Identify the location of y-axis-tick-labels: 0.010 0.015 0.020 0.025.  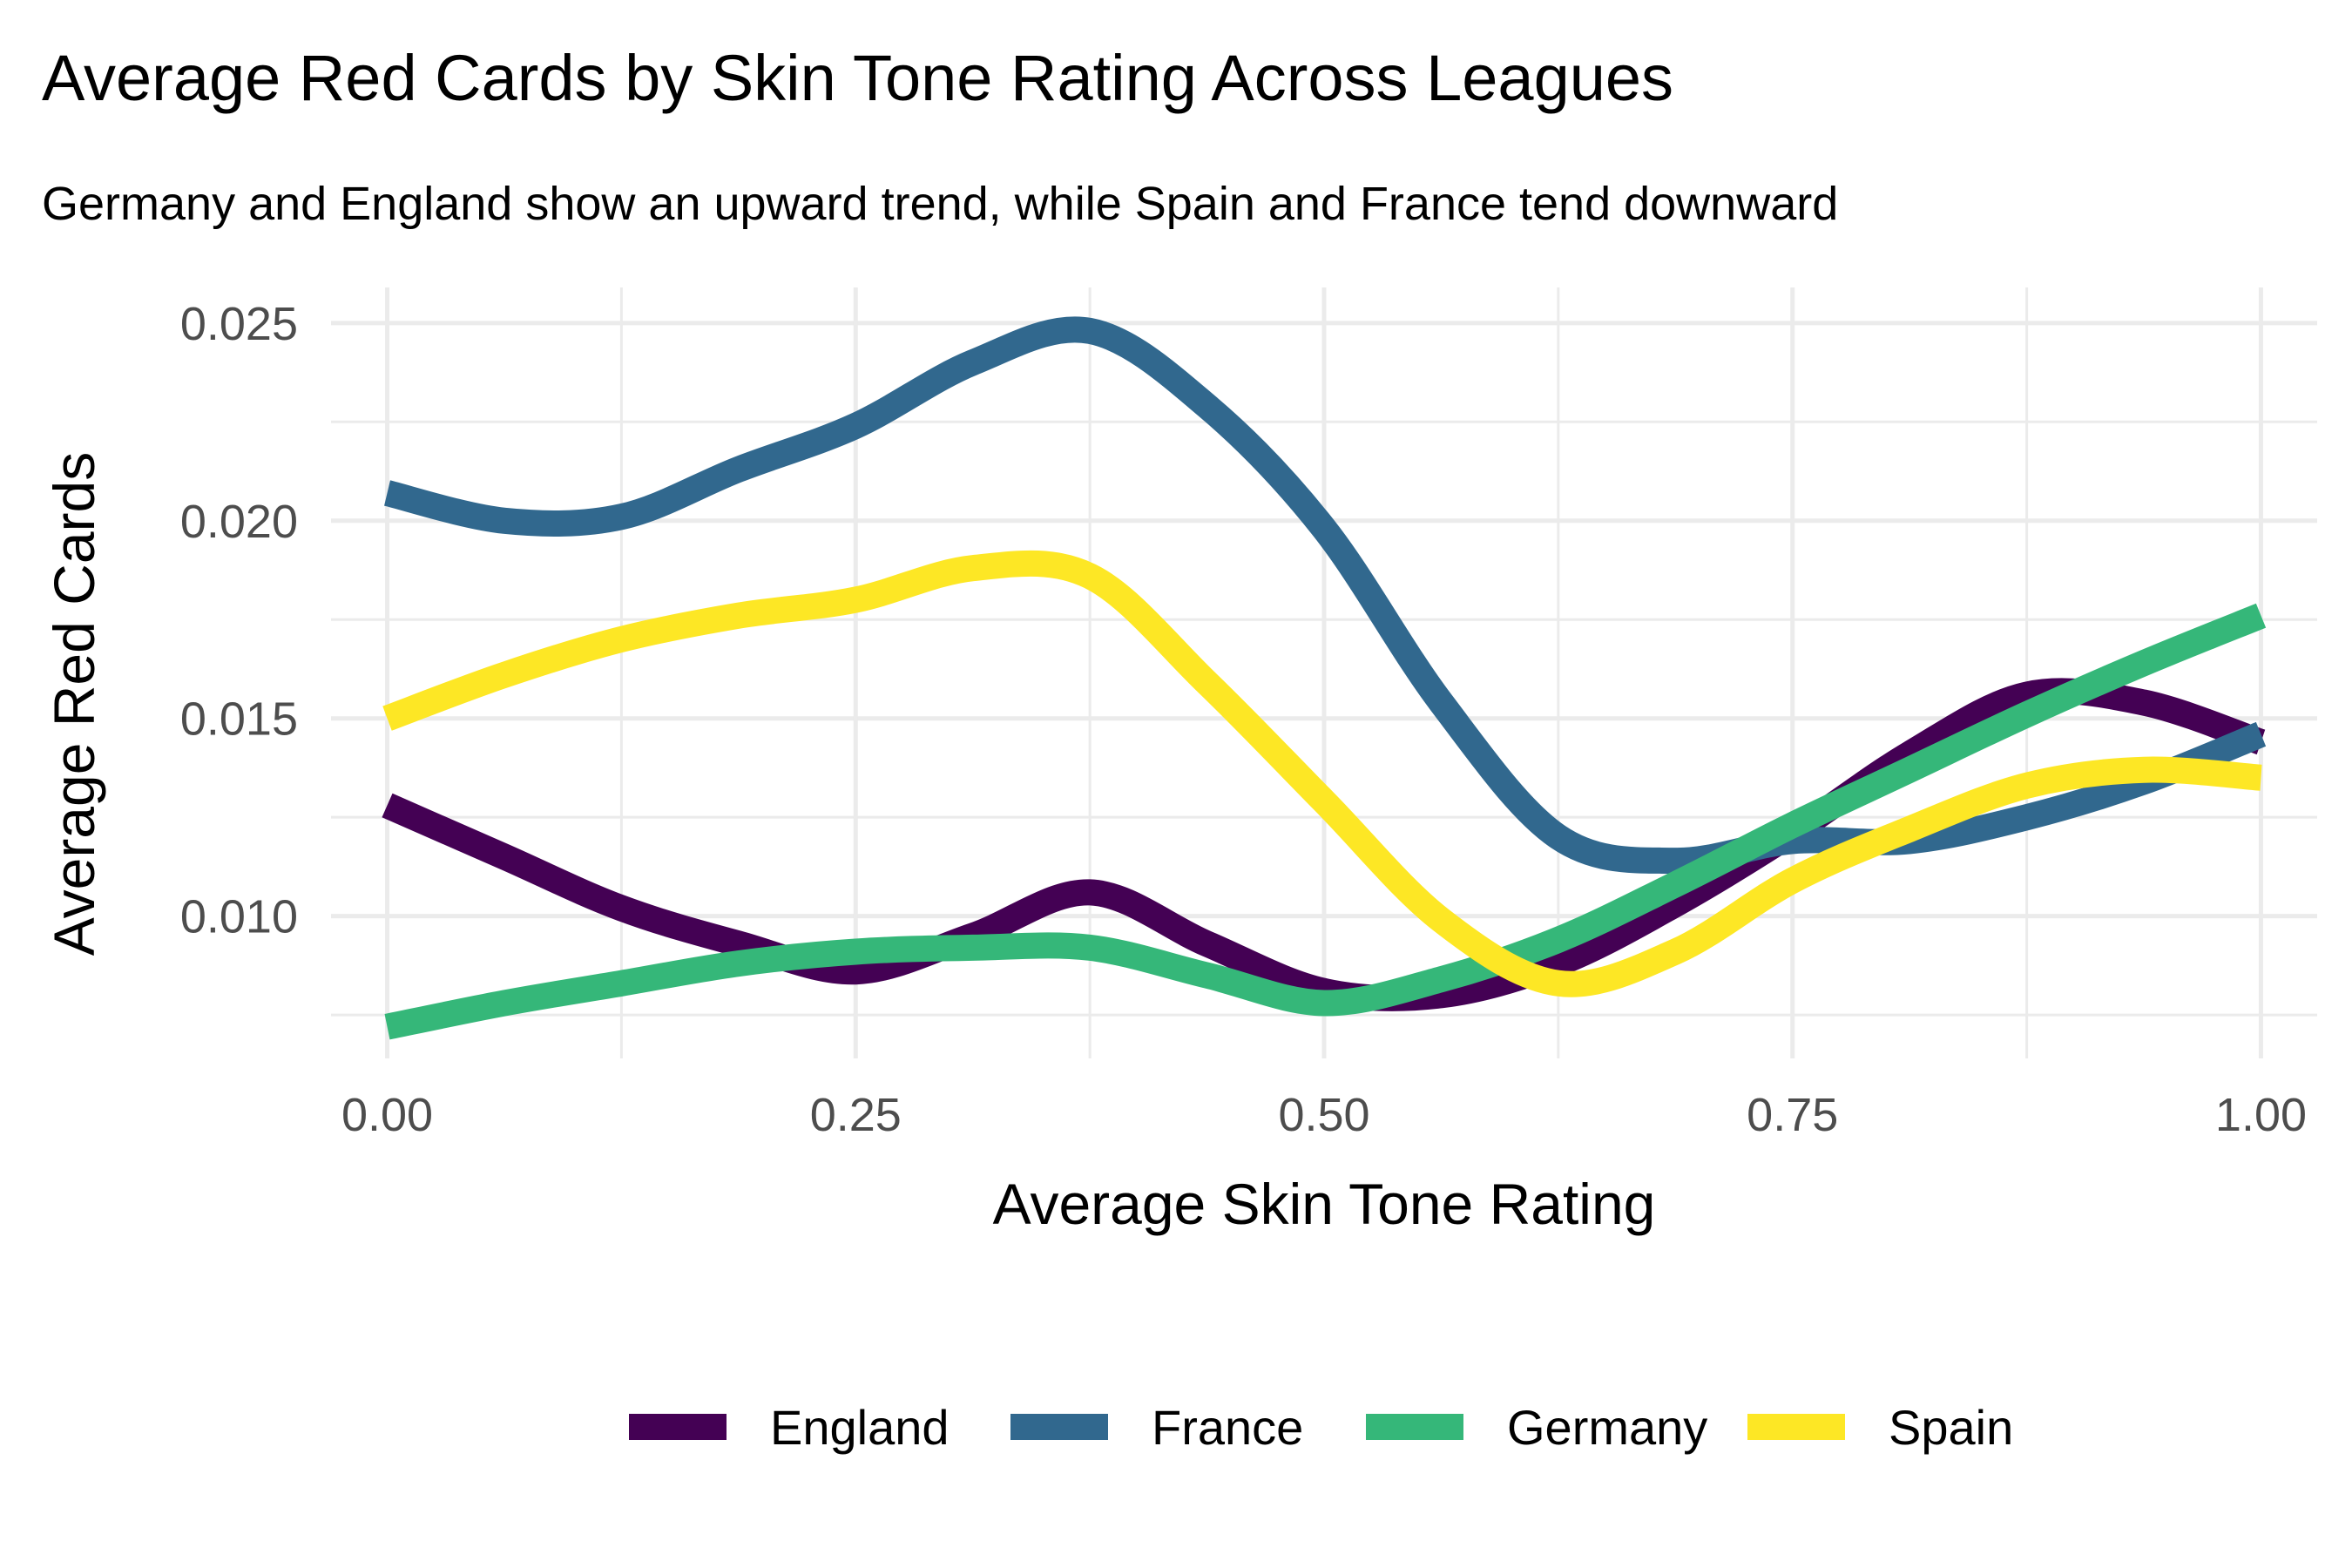
(239, 620).